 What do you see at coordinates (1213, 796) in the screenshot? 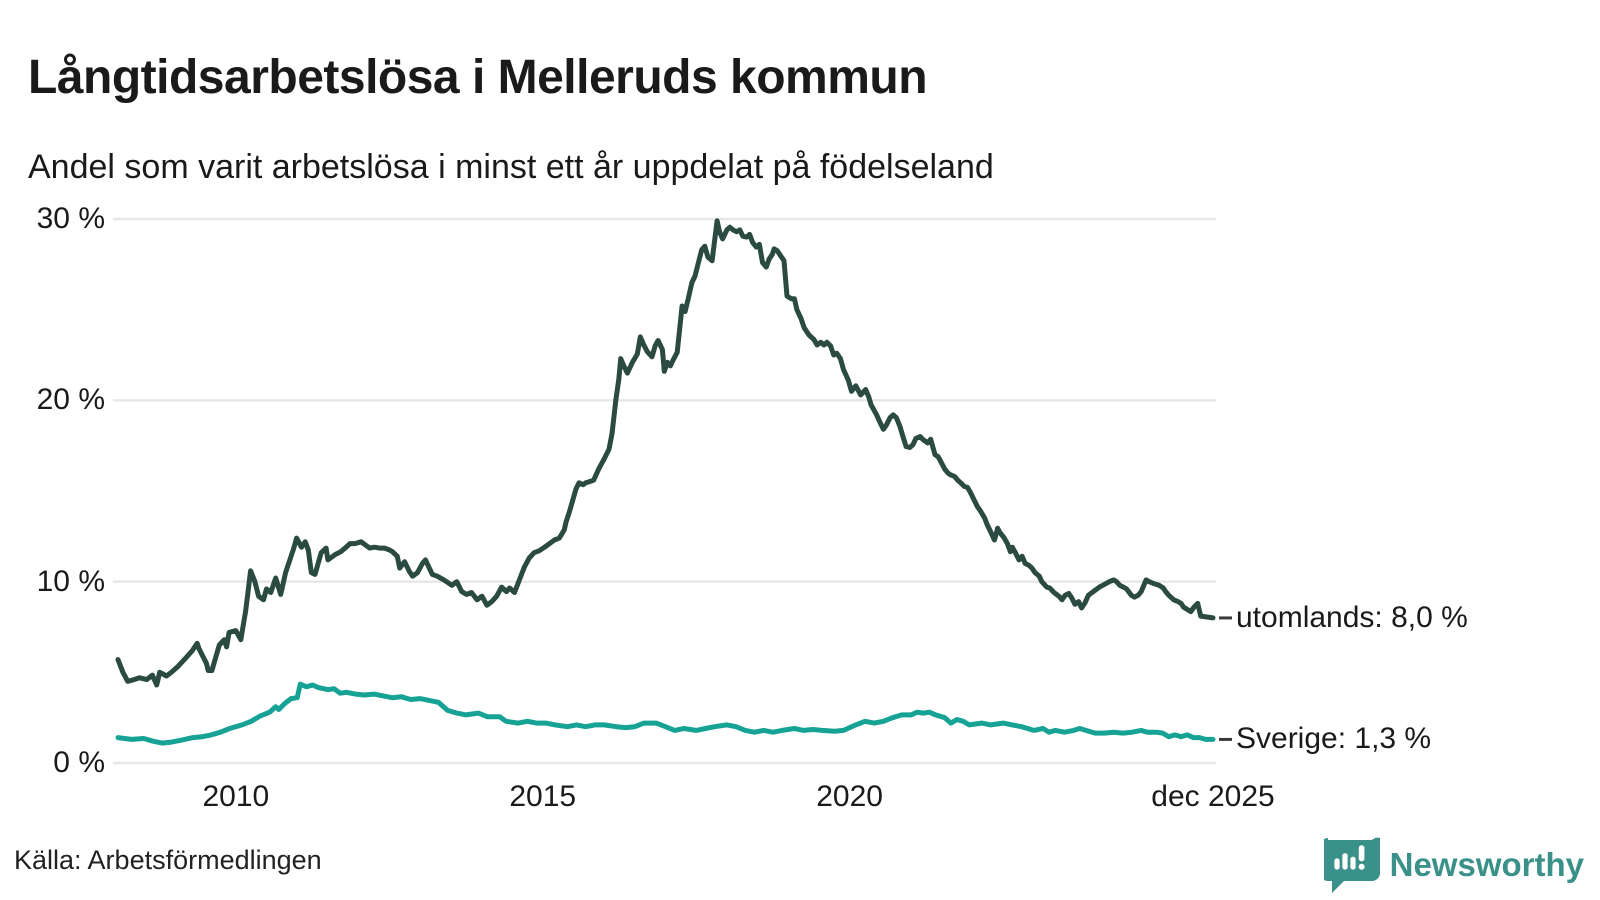
I see `x-tick-label-dec-2025: dec 2025` at bounding box center [1213, 796].